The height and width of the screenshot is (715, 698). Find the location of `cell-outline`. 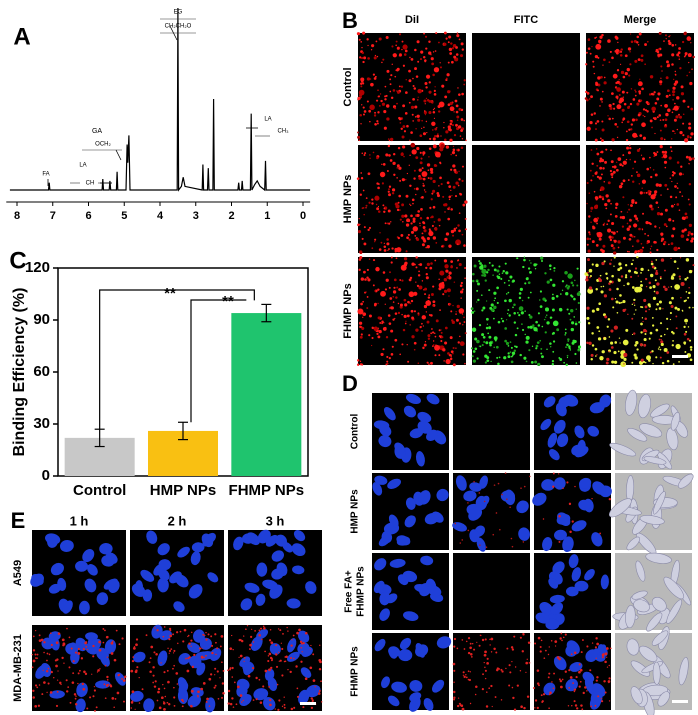

cell-outline is located at coordinates (648, 653).